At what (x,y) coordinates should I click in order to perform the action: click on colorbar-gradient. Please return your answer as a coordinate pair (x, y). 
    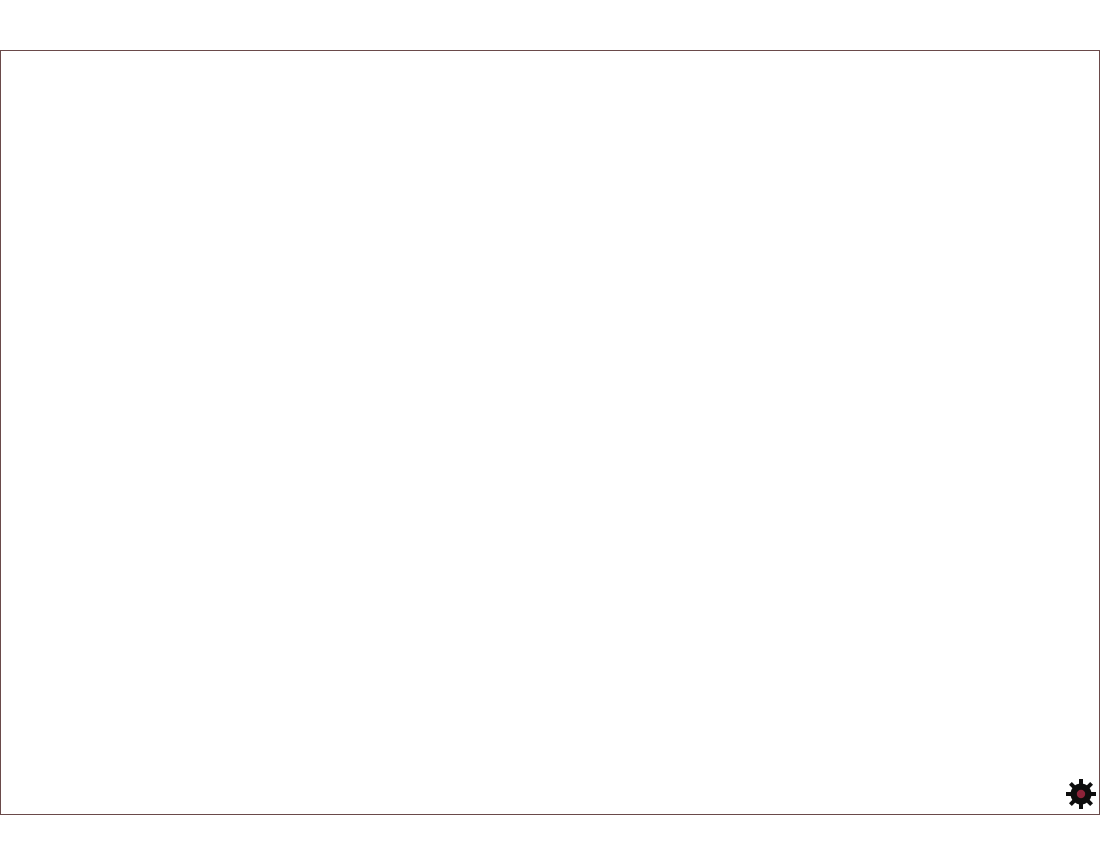
    Looking at the image, I should click on (553, 840).